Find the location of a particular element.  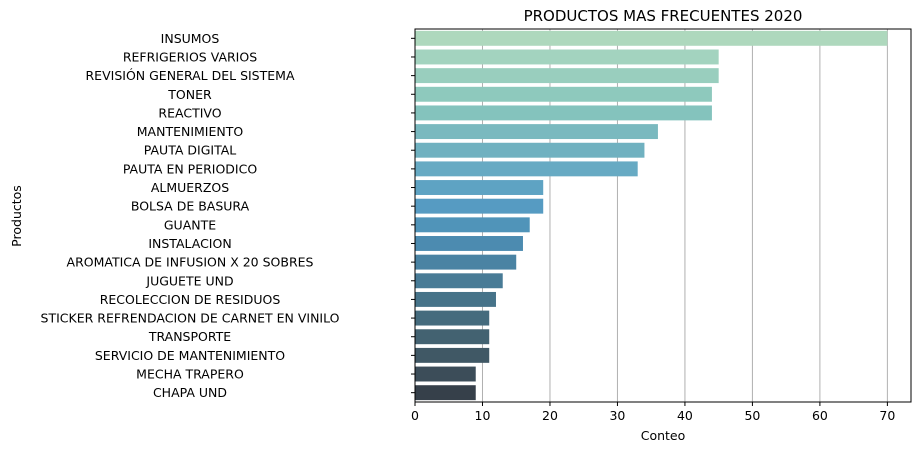

x-tick-label: 30 is located at coordinates (617, 415).